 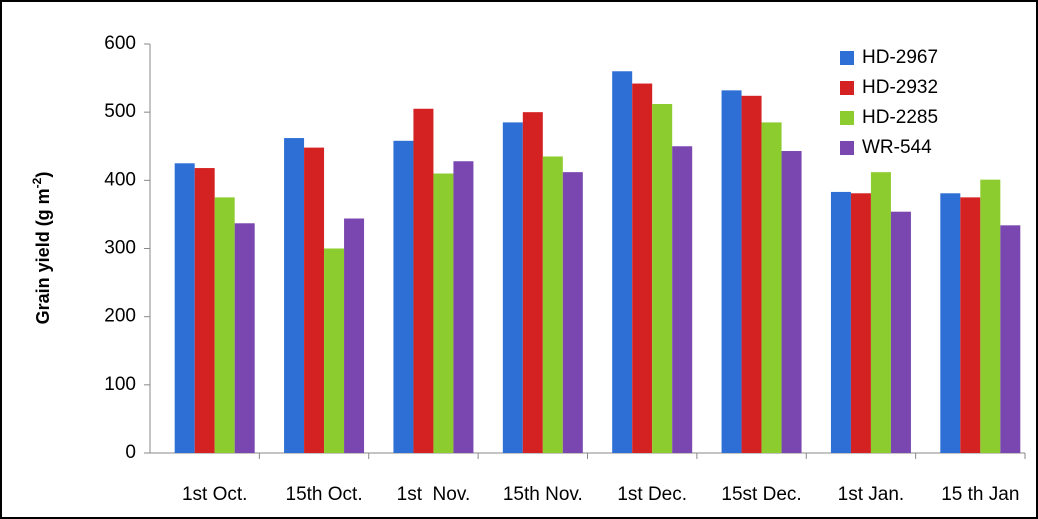 What do you see at coordinates (871, 494) in the screenshot?
I see `x-tick-label: 1st Jan.` at bounding box center [871, 494].